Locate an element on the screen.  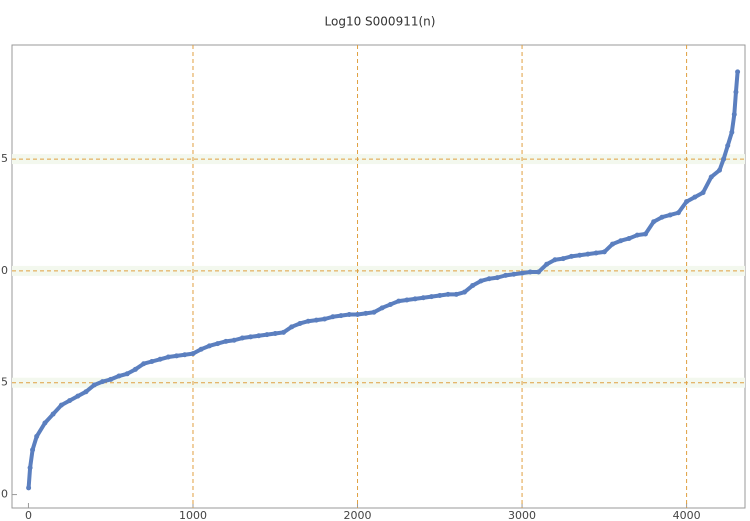
x-tick-label: 2000 is located at coordinates (358, 515).